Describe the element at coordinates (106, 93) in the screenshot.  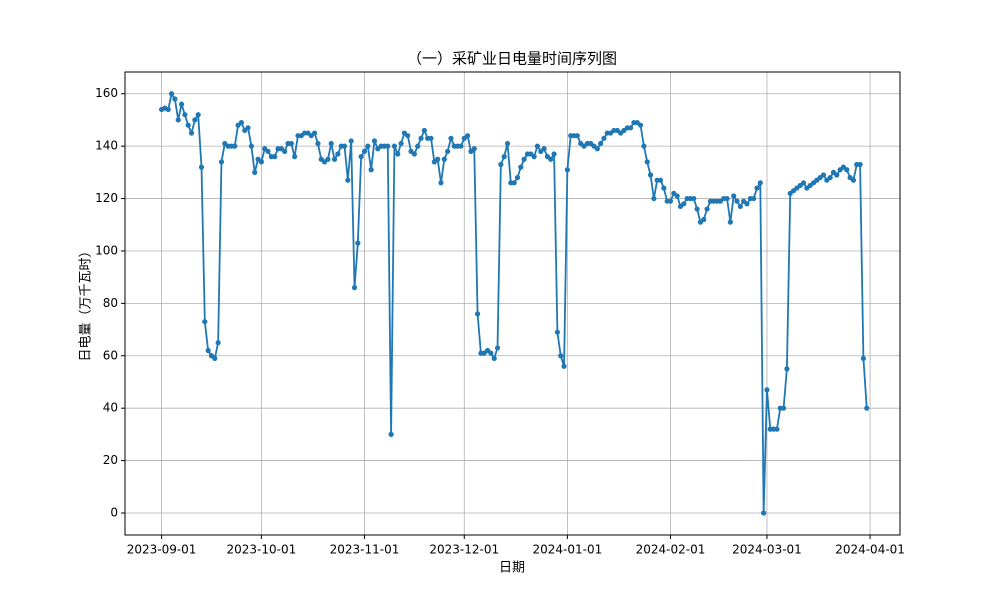
I see `y-tick-label: 160` at that location.